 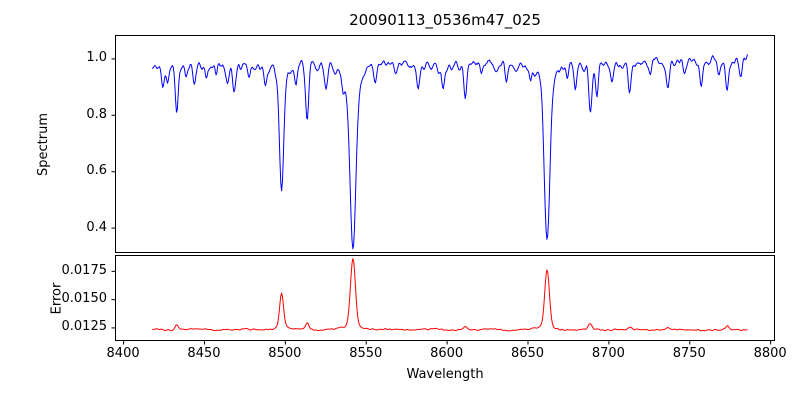 I want to click on x-tick-label: 8450, so click(x=204, y=353).